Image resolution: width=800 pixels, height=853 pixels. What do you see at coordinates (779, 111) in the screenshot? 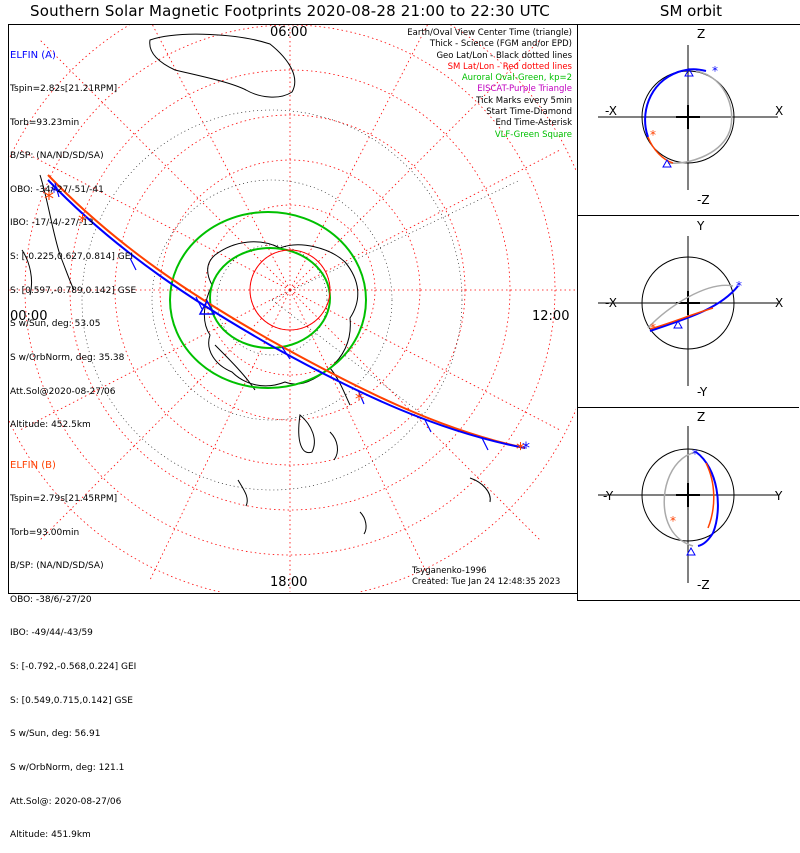
I see `xz-right-label: X` at bounding box center [779, 111].